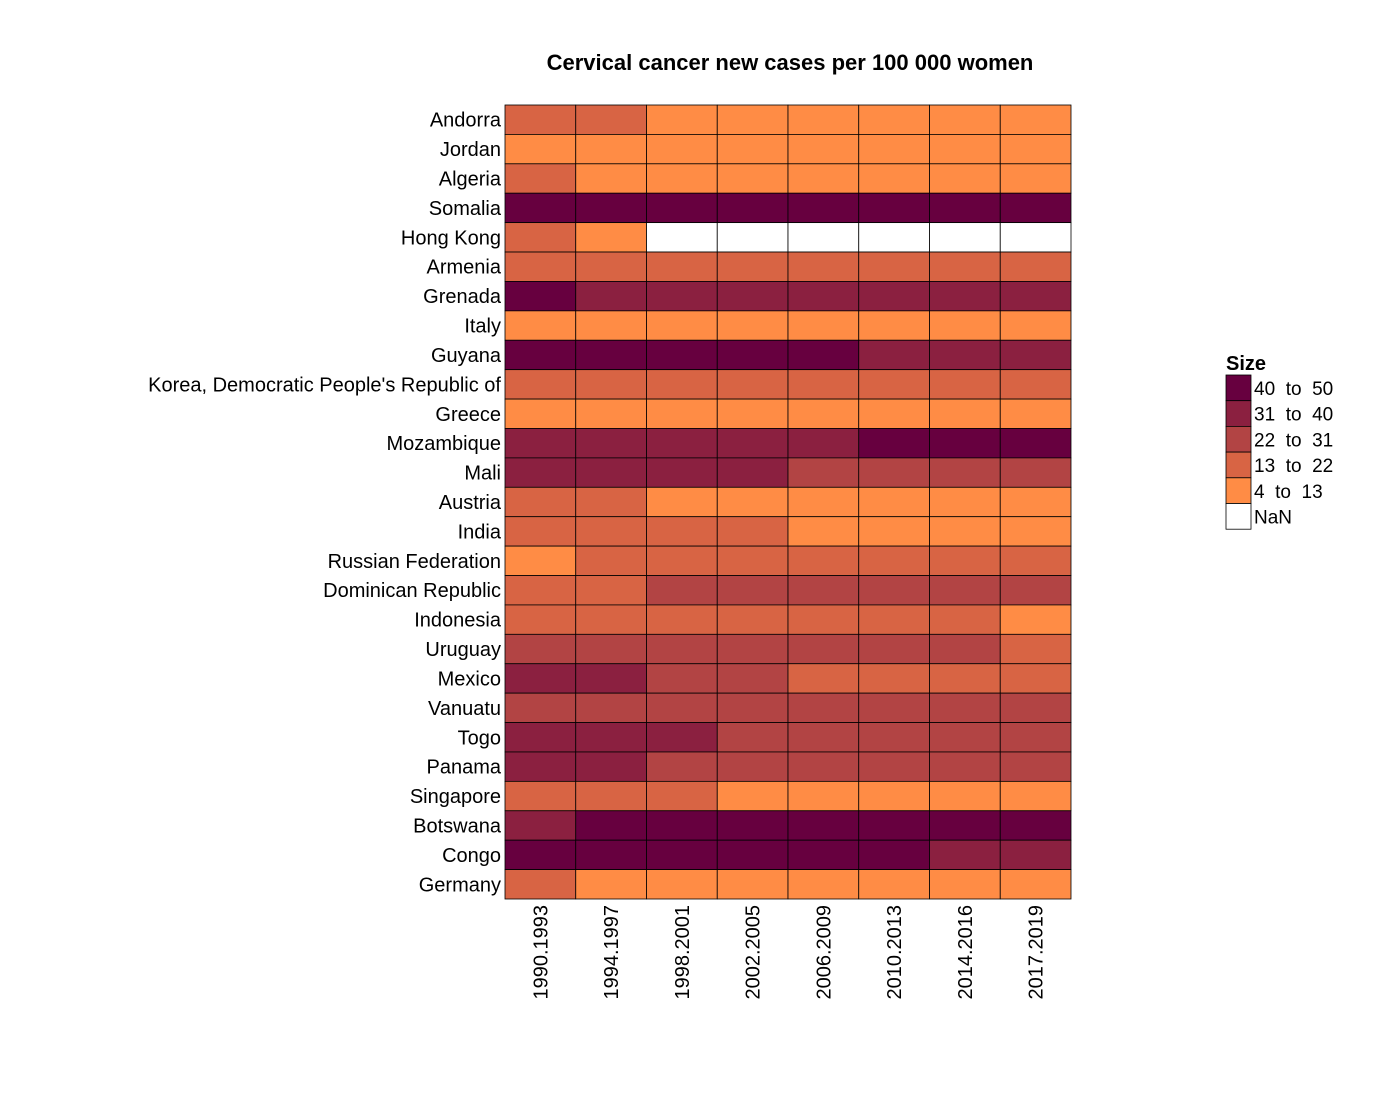 The image size is (1400, 1100). I want to click on x-tick-label: 2017.2019, so click(1037, 952).